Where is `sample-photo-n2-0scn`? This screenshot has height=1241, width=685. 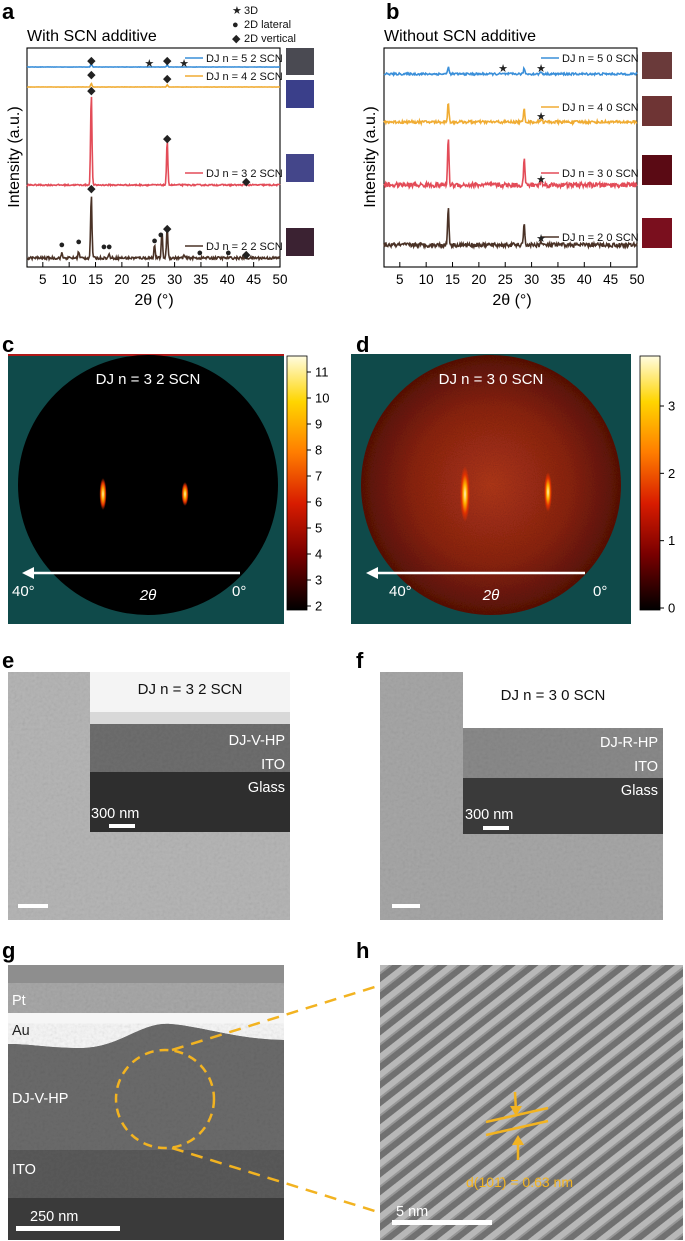
sample-photo-n2-0scn is located at coordinates (657, 233).